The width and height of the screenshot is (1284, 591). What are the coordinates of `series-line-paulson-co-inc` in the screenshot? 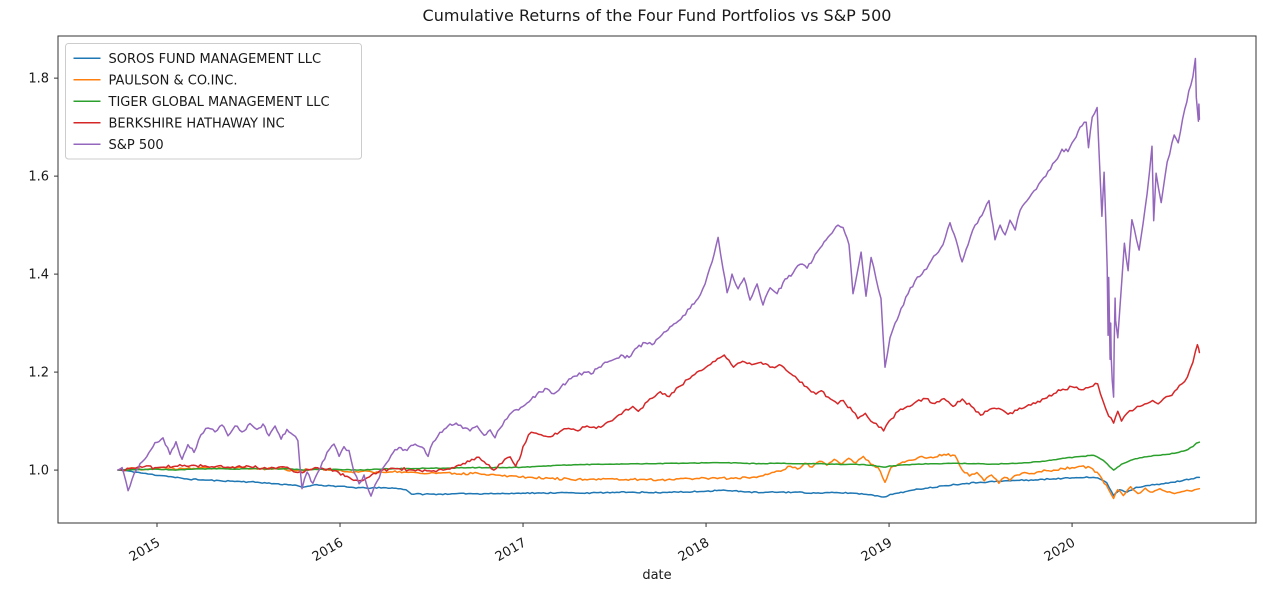 It's located at (659, 476).